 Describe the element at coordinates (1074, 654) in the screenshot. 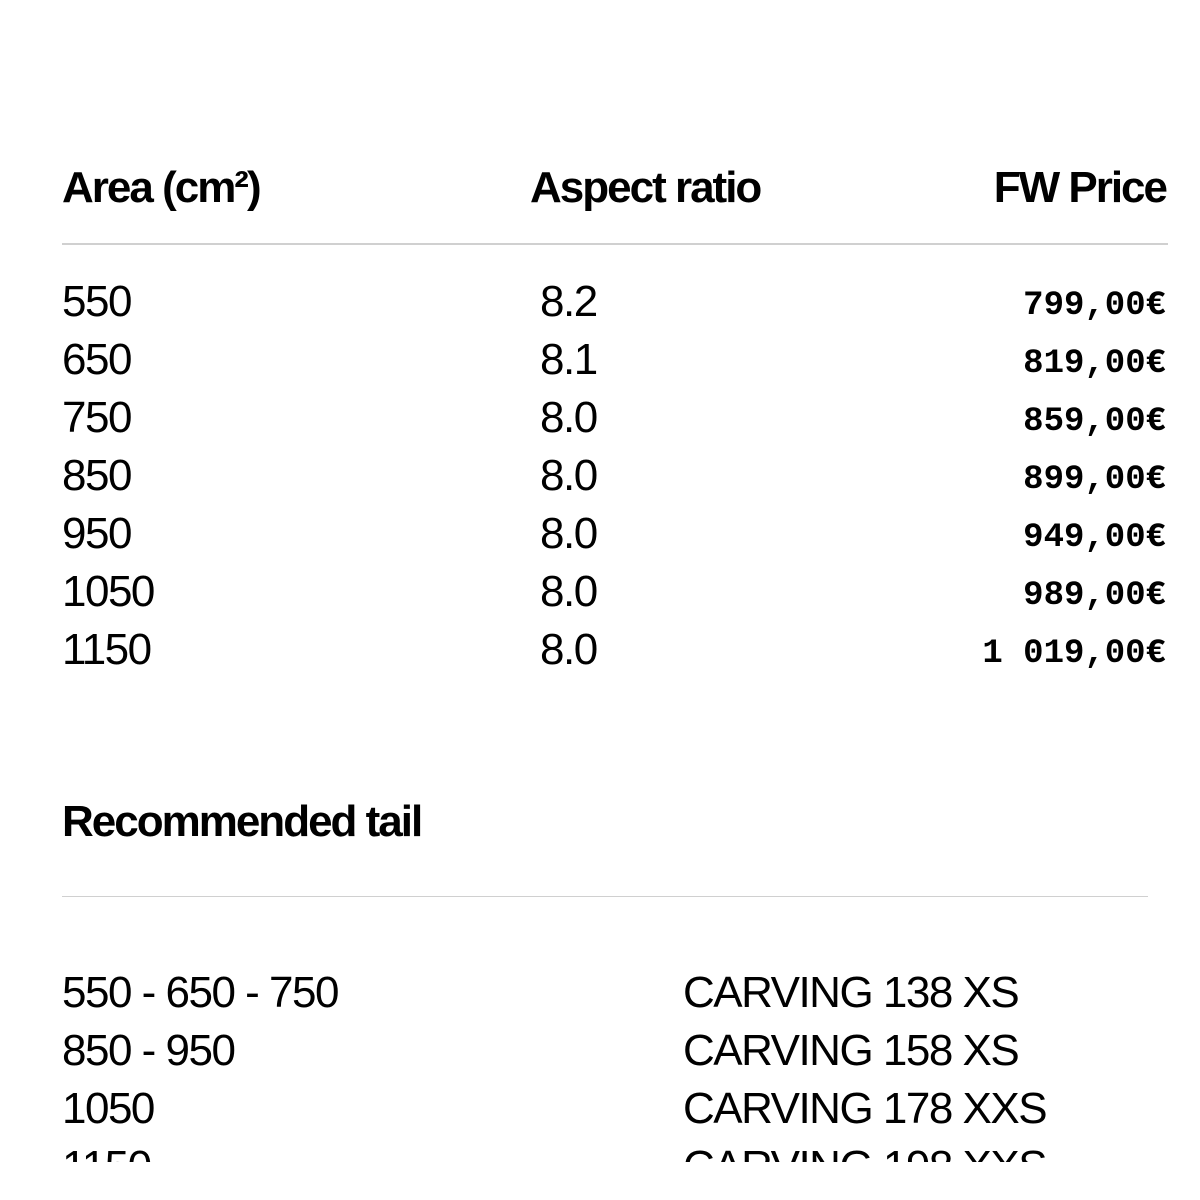

I see `price-cell: 1 019,00€` at that location.